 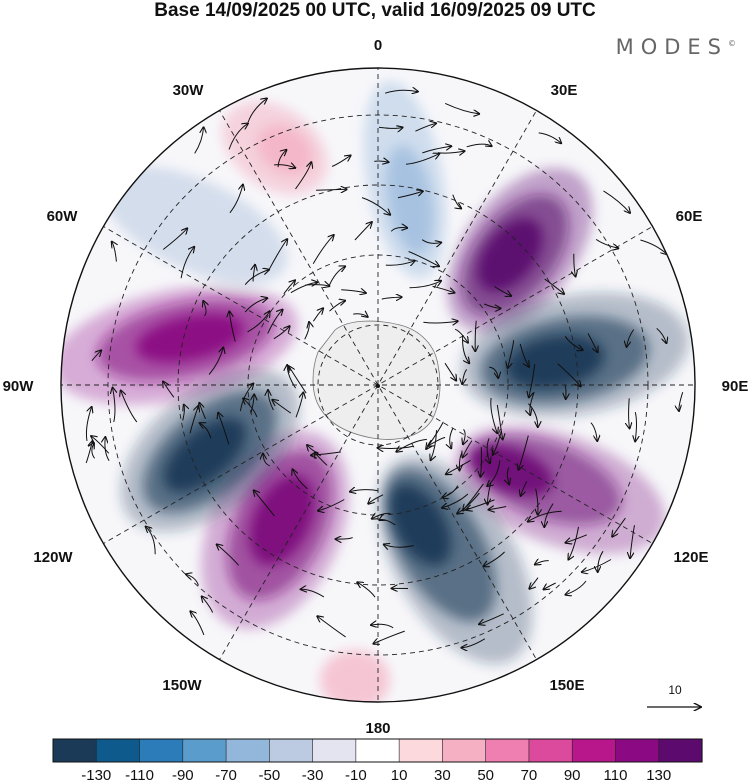 What do you see at coordinates (690, 557) in the screenshot?
I see `lon-label-120e: 120E` at bounding box center [690, 557].